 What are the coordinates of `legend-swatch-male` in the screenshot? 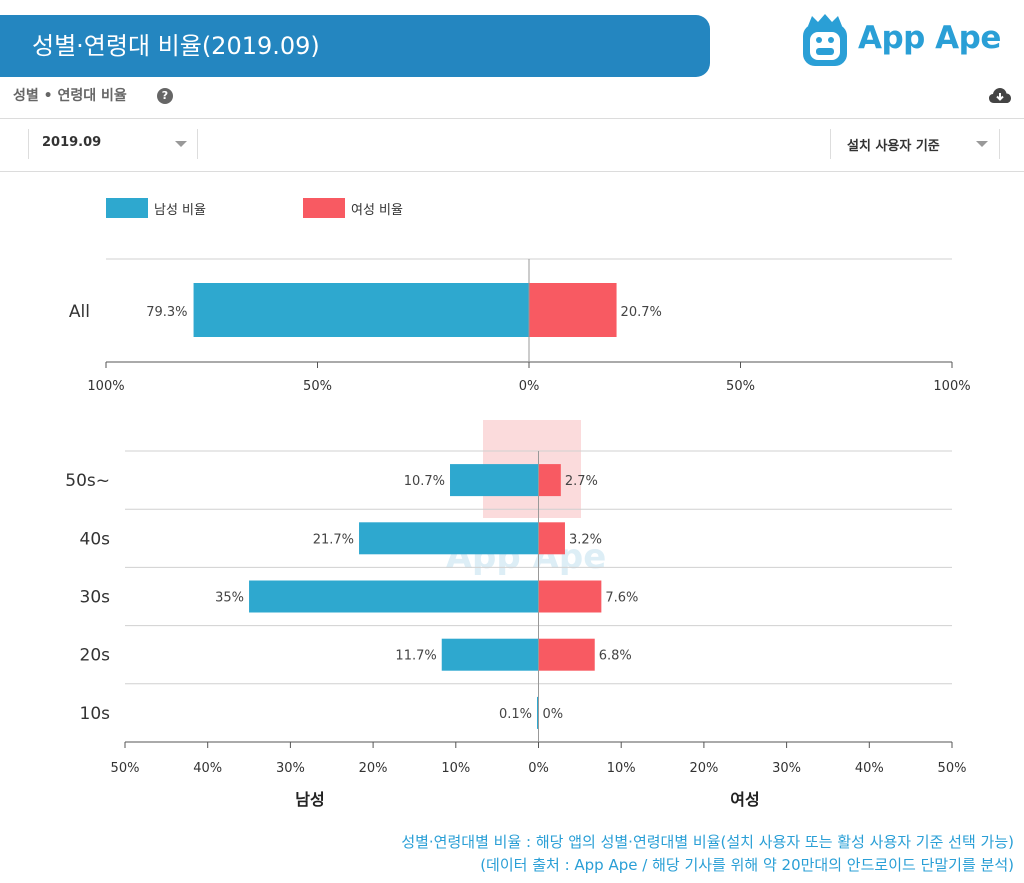 It's located at (127, 208).